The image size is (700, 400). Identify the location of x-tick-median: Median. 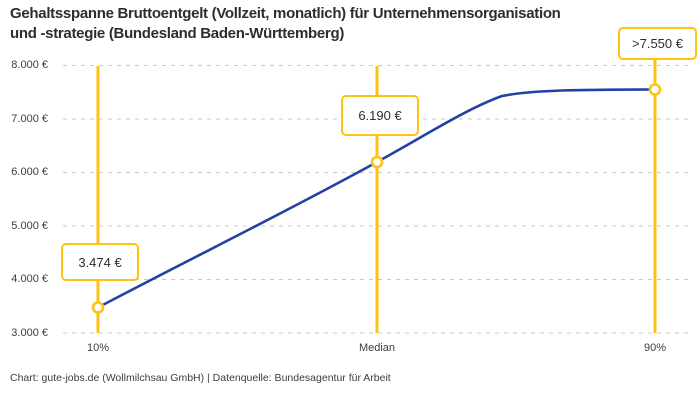
(377, 348).